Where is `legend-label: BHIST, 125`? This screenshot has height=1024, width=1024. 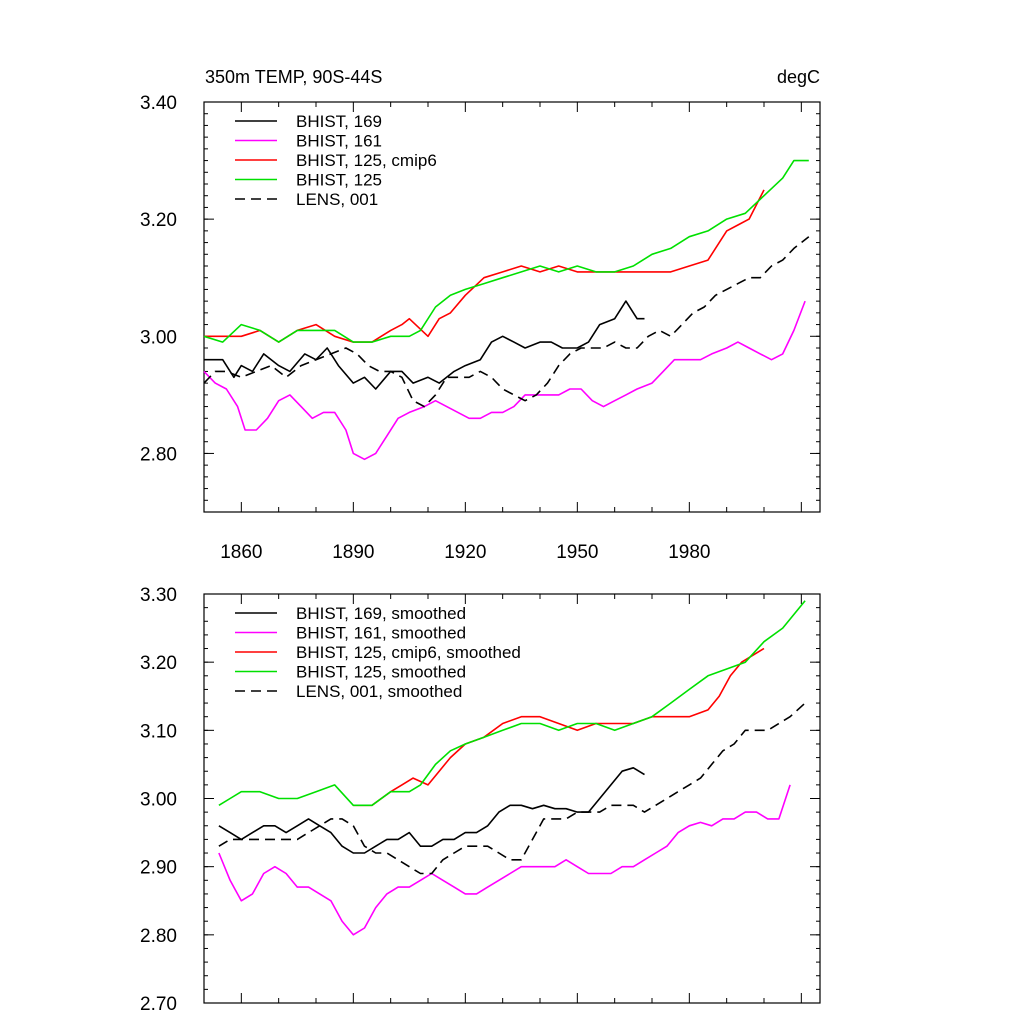 legend-label: BHIST, 125 is located at coordinates (339, 180).